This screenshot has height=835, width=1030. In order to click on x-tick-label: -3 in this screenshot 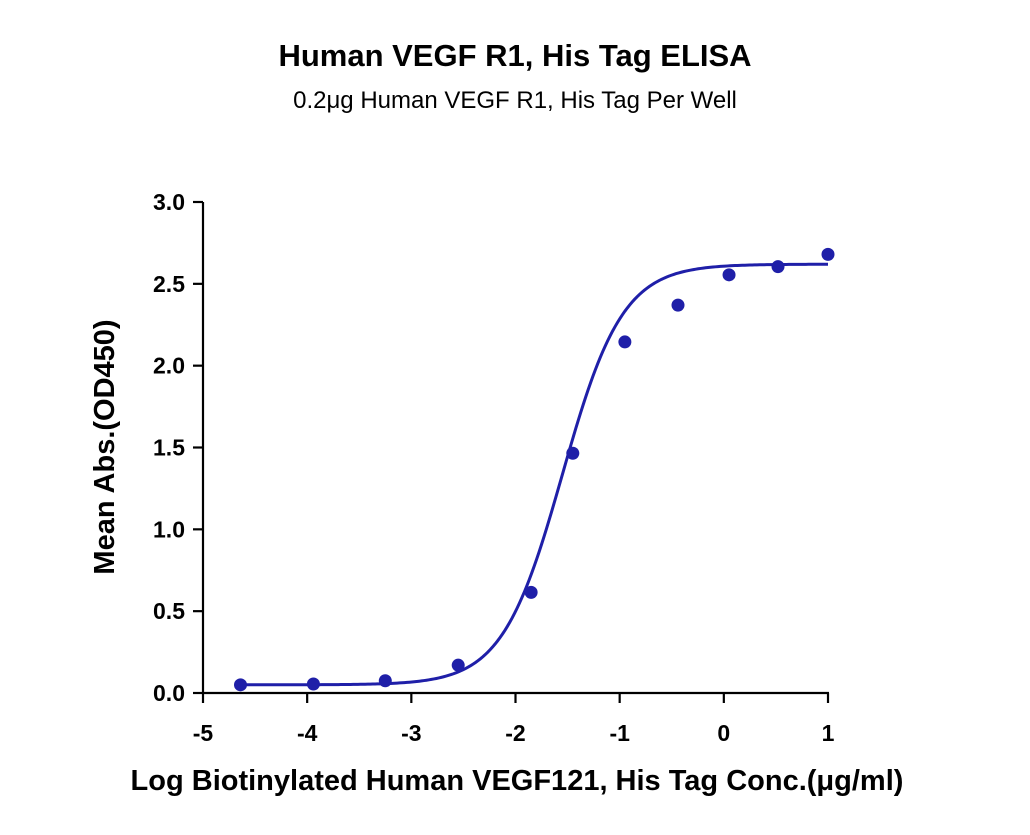, I will do `click(411, 733)`.